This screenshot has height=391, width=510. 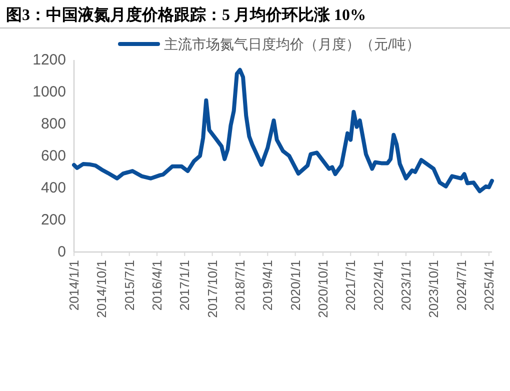 What do you see at coordinates (186, 14) in the screenshot?
I see `chart-title: 图3：中国液氮月度价格跟踪：5 月均价环比涨 10%` at bounding box center [186, 14].